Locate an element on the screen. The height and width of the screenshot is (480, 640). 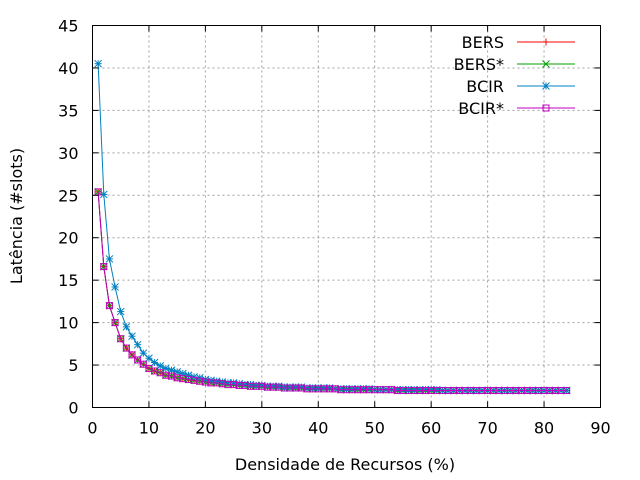
y-tick-label: 20 is located at coordinates (68, 238).